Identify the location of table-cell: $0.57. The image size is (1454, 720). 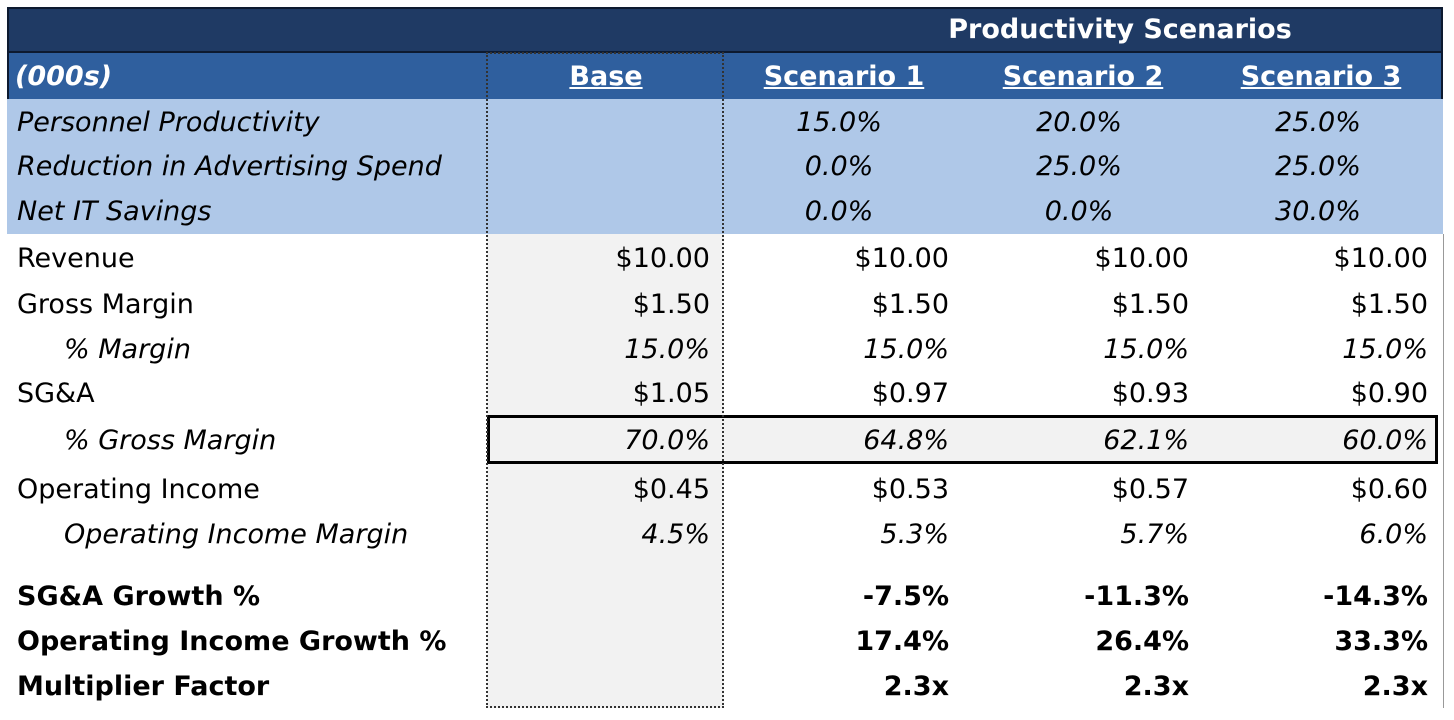
(1150, 489).